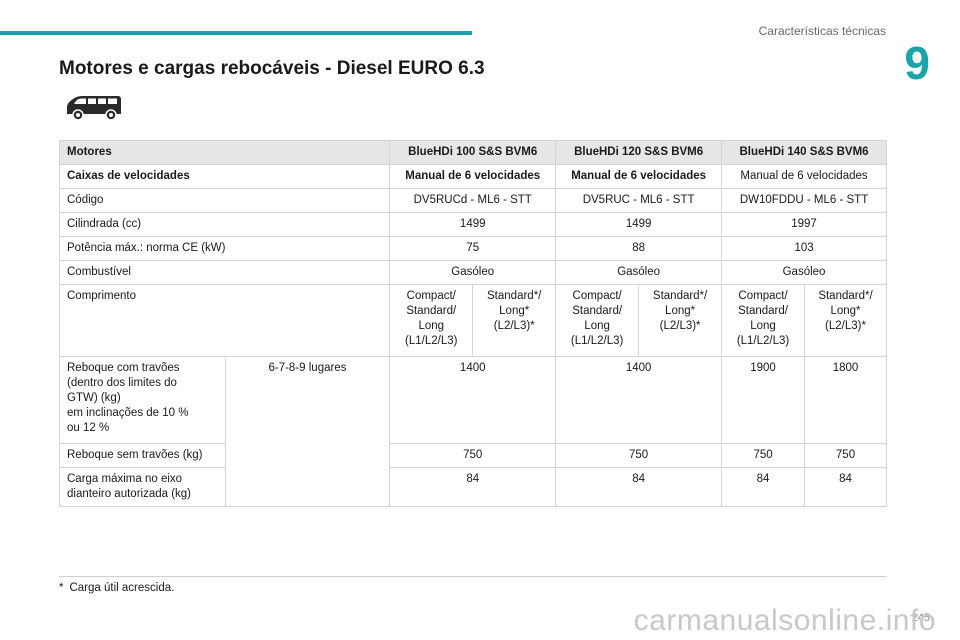 The height and width of the screenshot is (640, 960). I want to click on length-cell-120-b: Standard*/ Long* (L2/L3)*, so click(680, 320).